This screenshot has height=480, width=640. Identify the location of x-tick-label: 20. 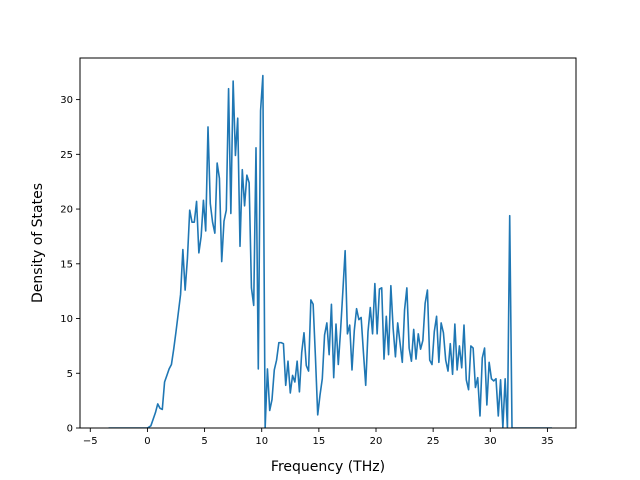
(376, 441).